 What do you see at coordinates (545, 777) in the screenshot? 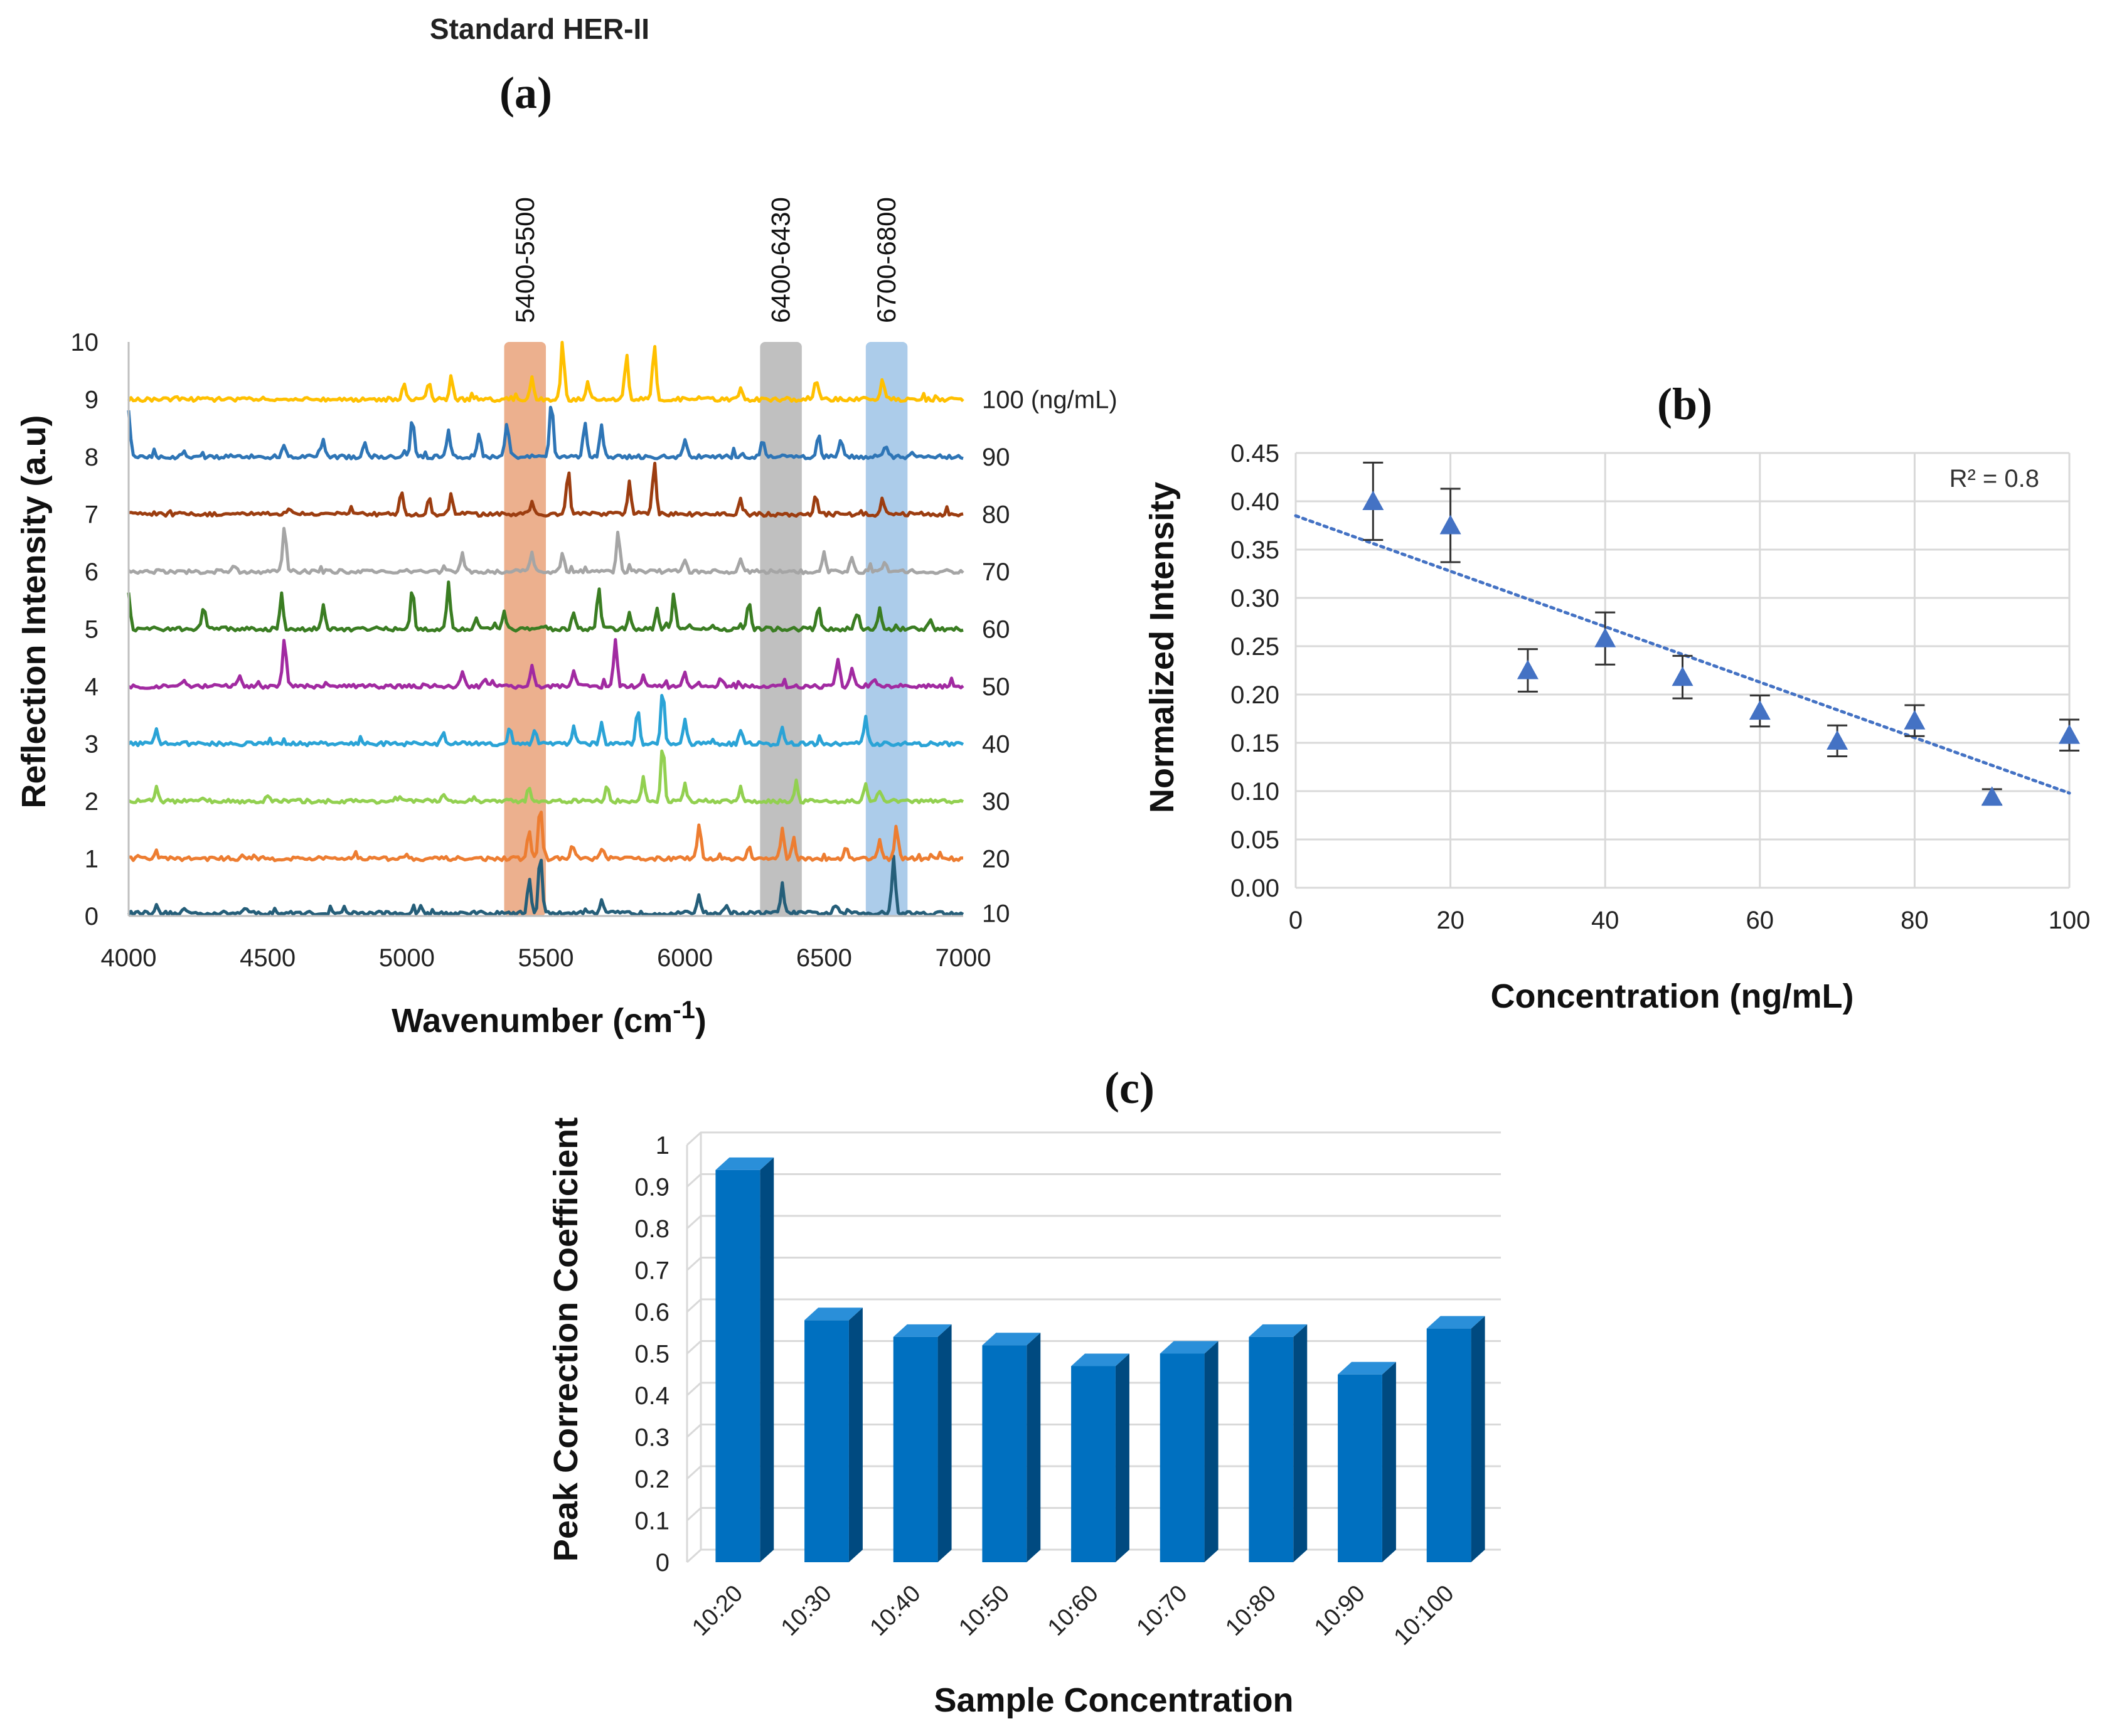
I see `panel-a-series-30-line` at bounding box center [545, 777].